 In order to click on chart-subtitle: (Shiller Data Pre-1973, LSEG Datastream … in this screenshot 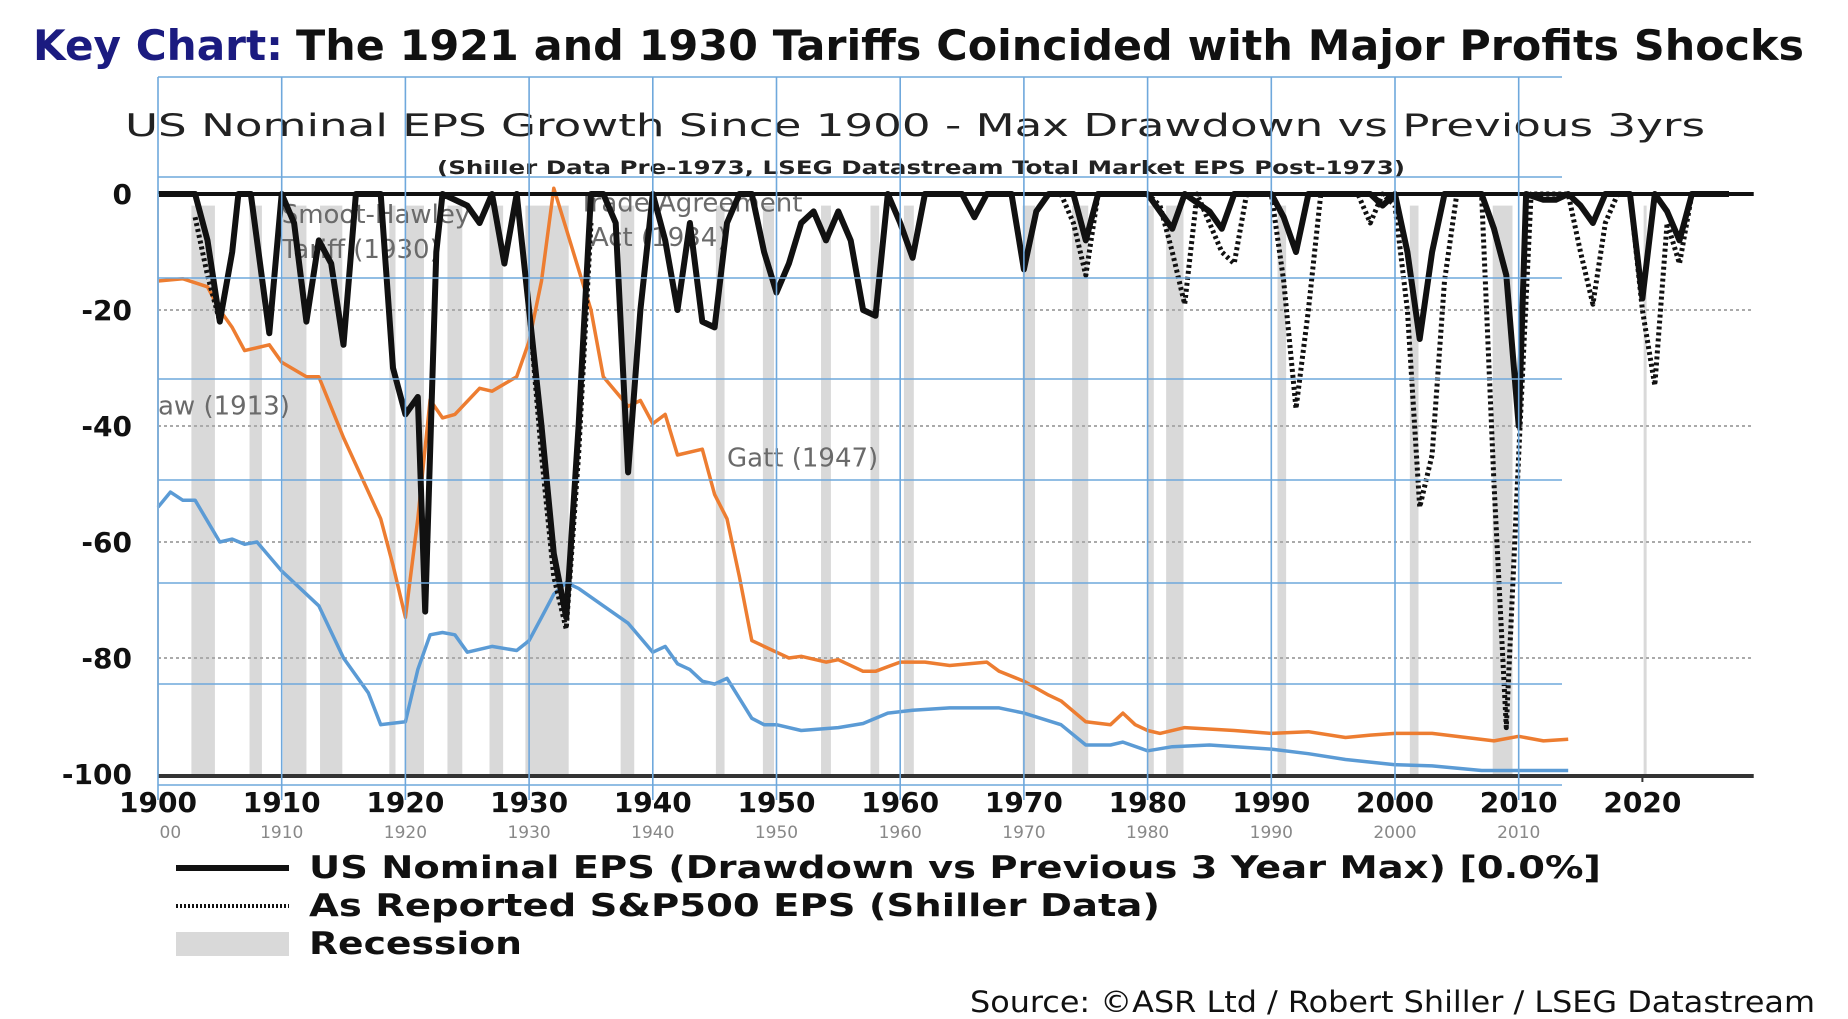, I will do `click(921, 168)`.